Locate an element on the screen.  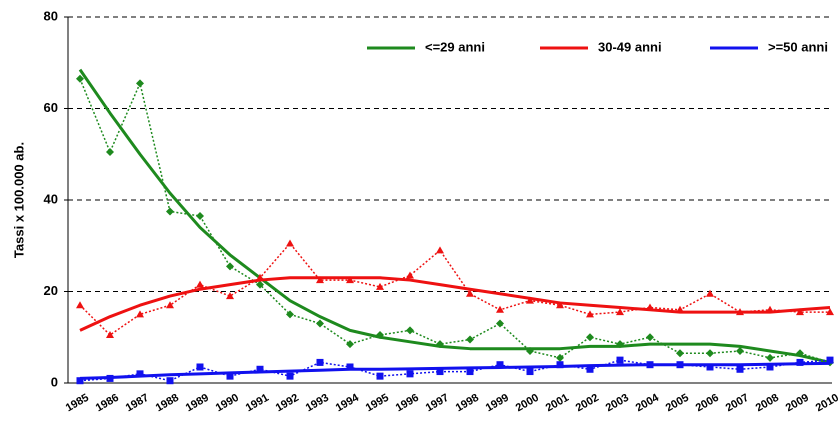
x-tick-label: 1992 is located at coordinates (287, 403).